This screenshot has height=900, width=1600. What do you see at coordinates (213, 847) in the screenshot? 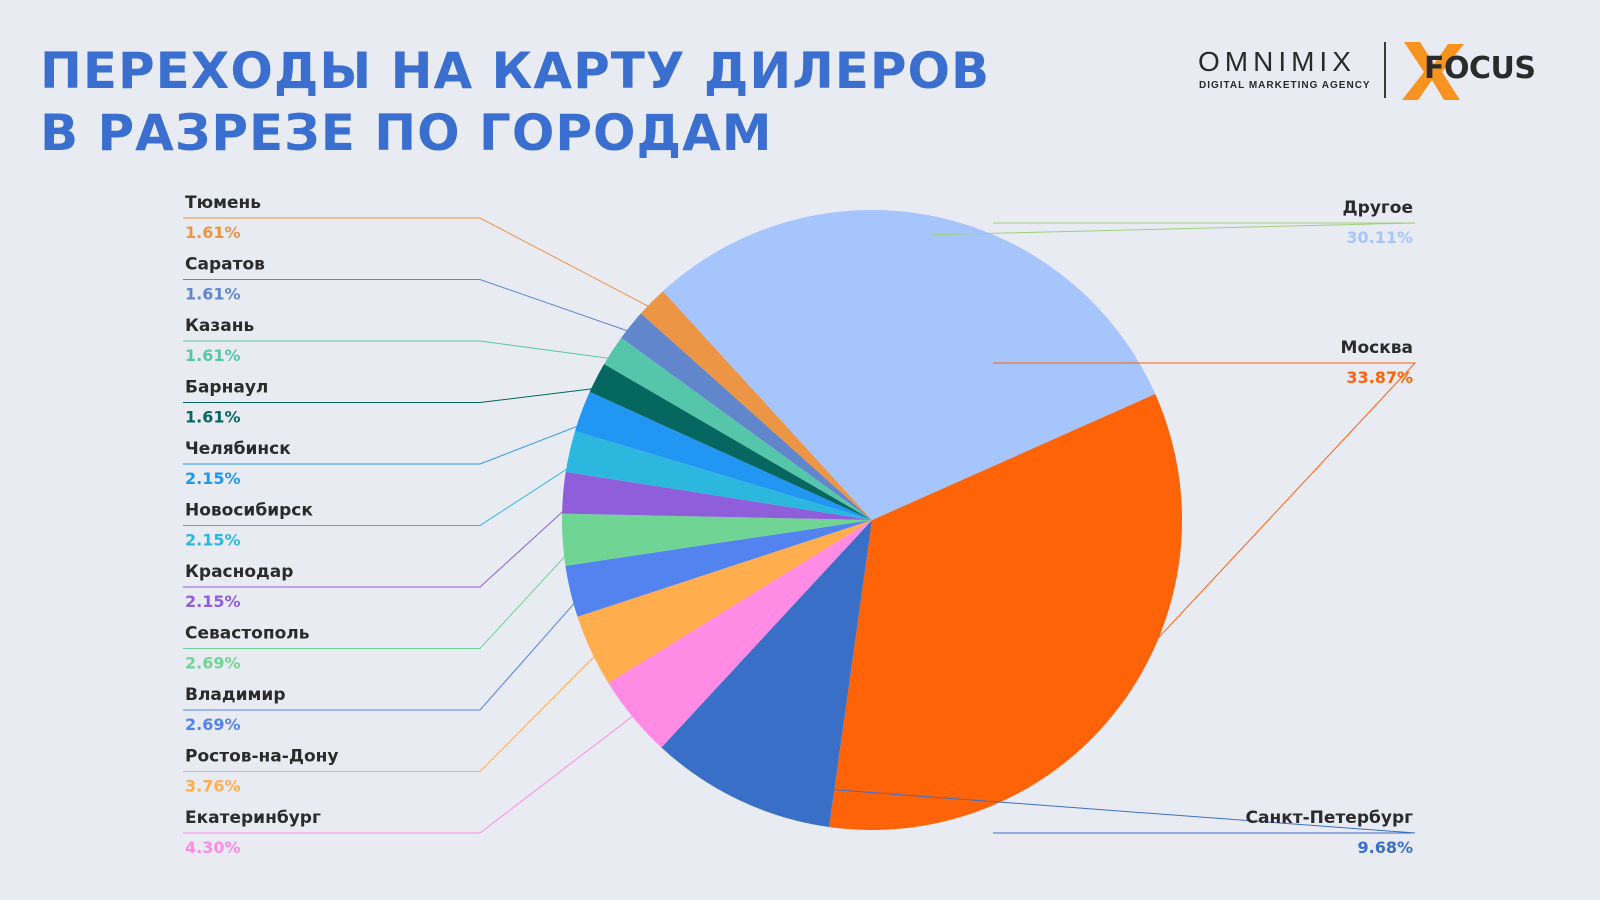
I see `slice-percent: 4.30%` at bounding box center [213, 847].